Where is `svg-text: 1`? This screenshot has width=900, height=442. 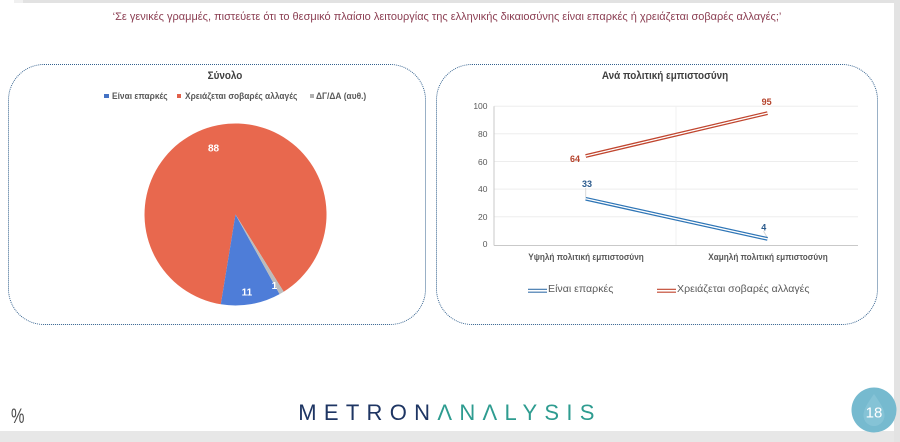
svg-text: 1 is located at coordinates (275, 286).